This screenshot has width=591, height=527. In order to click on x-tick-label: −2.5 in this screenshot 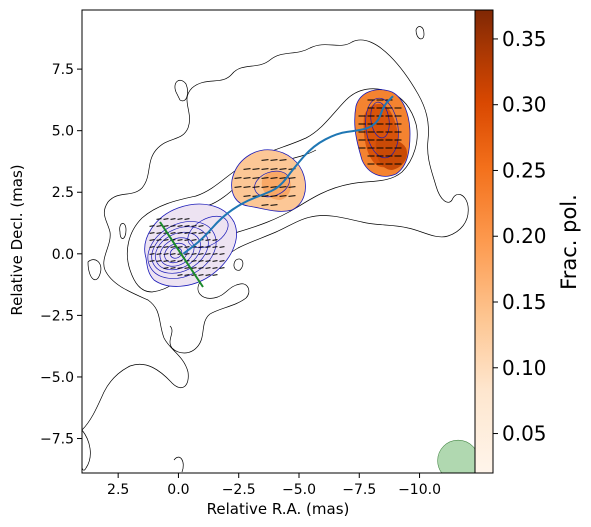, I will do `click(239, 490)`.